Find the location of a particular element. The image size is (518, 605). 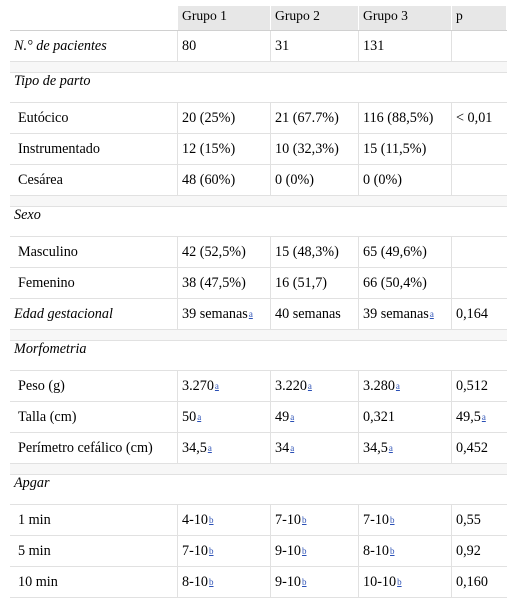

table-row-patients: N.° de pacientes 80 31 131 is located at coordinates (258, 46).